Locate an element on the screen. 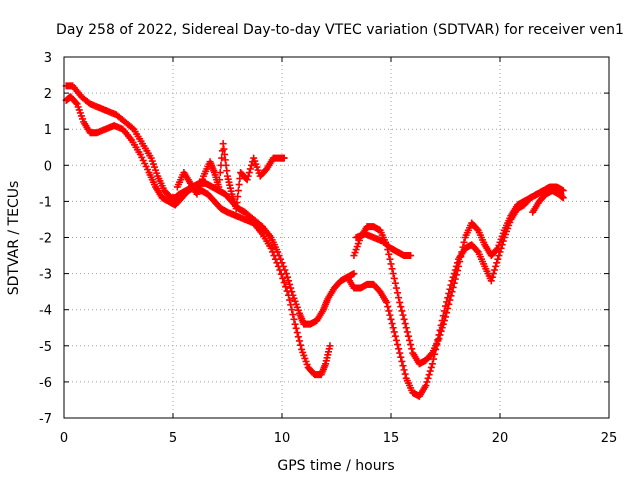 This screenshot has height=480, width=640. x-tick-label: 5 is located at coordinates (173, 438).